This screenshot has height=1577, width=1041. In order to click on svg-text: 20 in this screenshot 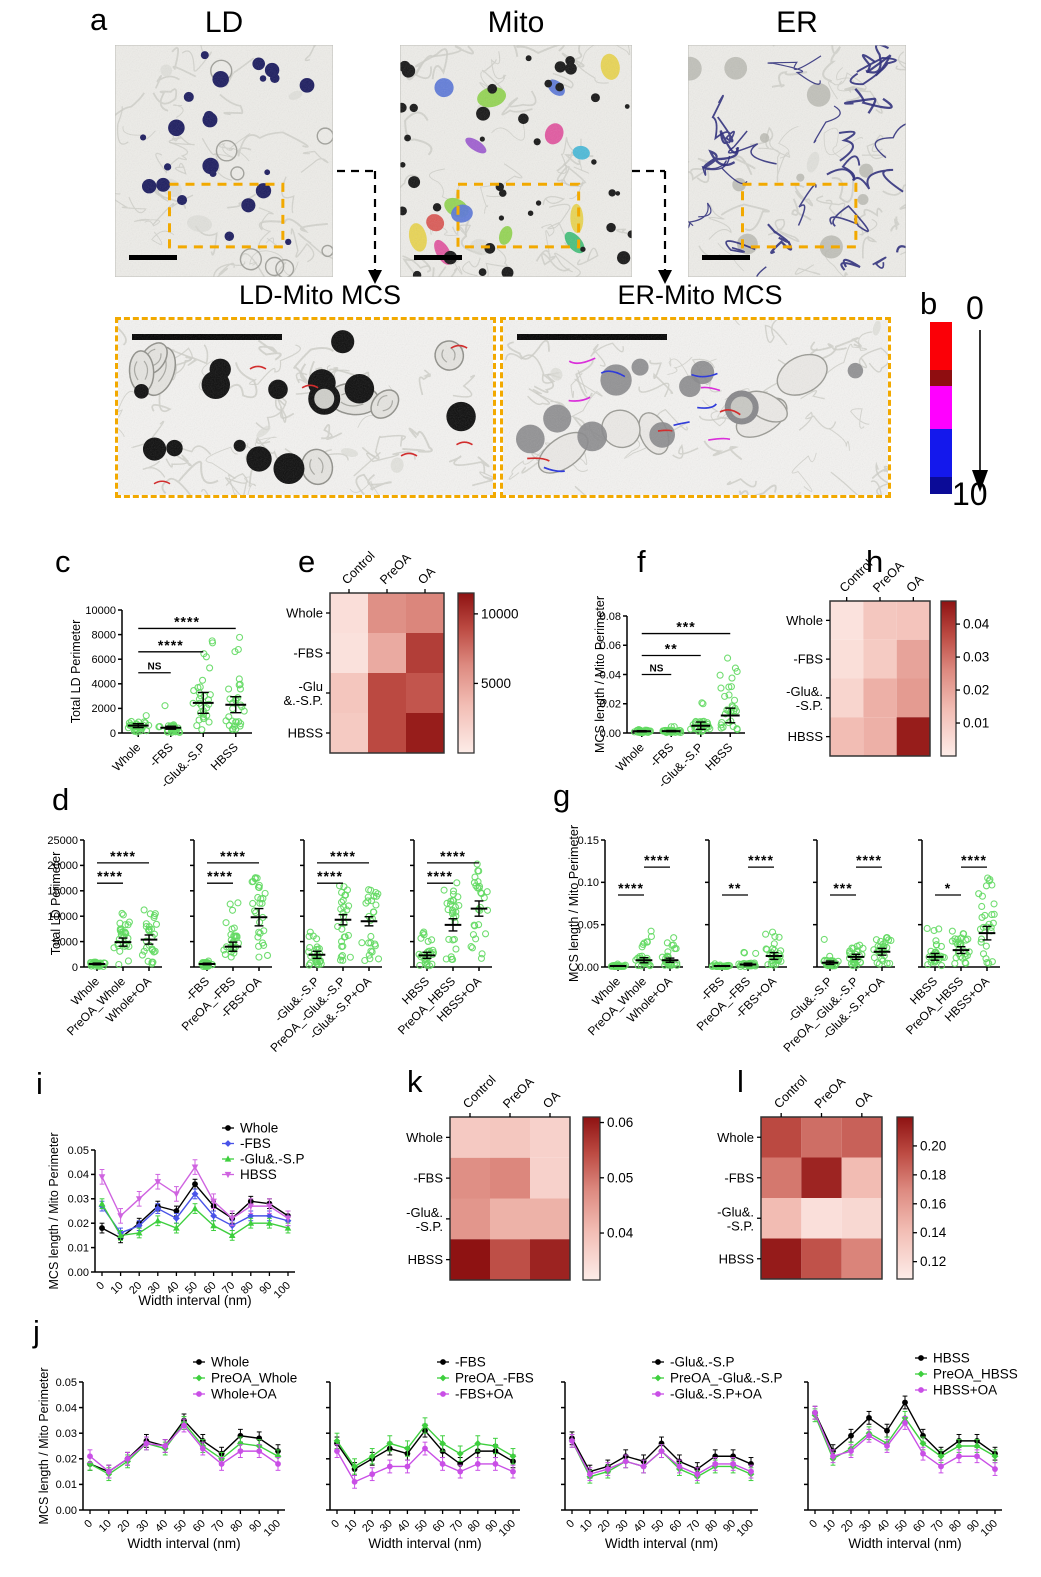, I will do `click(368, 1526)`.